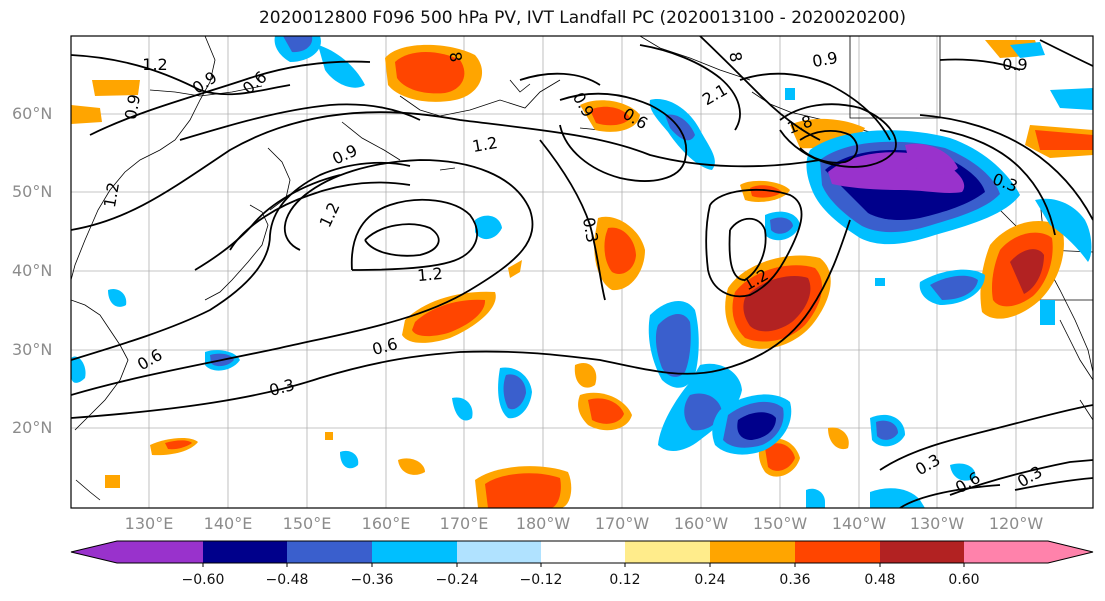  I want to click on lat-label: 30°N, so click(32, 349).